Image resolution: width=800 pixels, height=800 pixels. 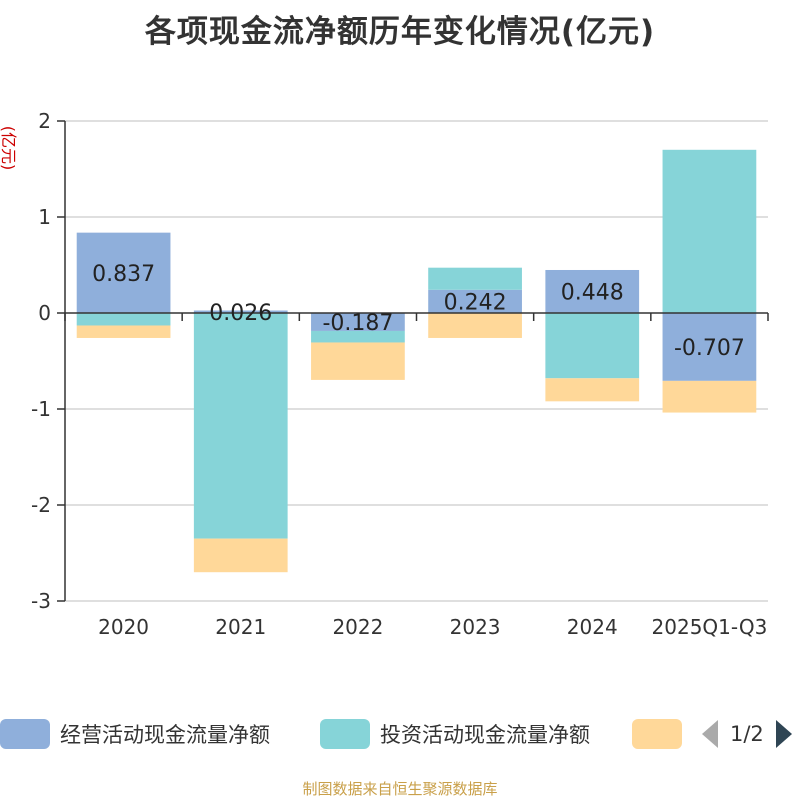 What do you see at coordinates (592, 390) in the screenshot?
I see `bar-s2-2024` at bounding box center [592, 390].